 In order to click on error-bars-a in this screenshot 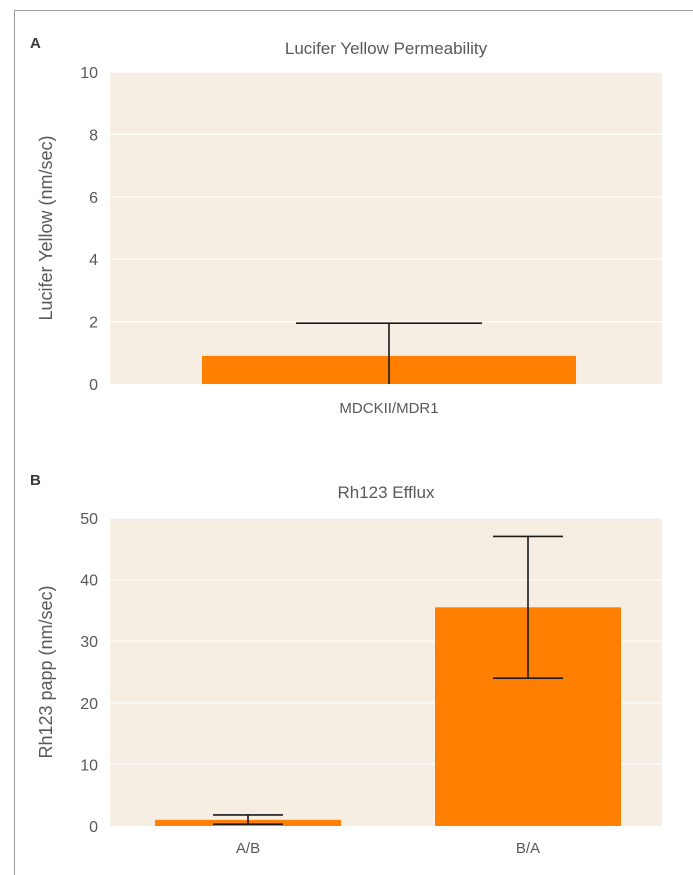, I will do `click(389, 353)`.